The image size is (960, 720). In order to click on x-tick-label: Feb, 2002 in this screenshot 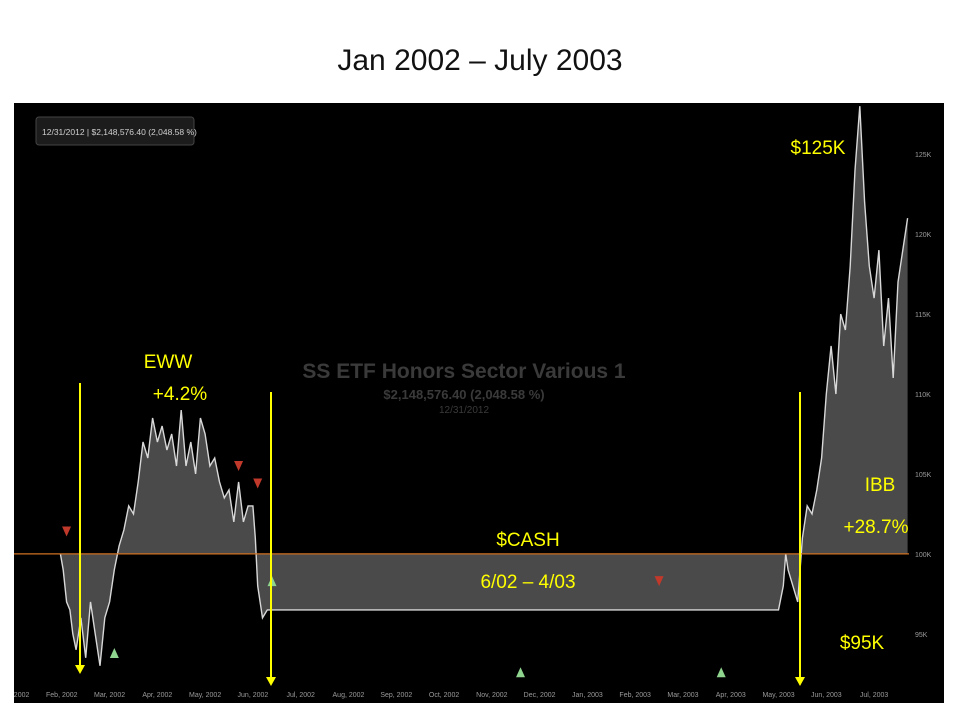, I will do `click(62, 695)`.